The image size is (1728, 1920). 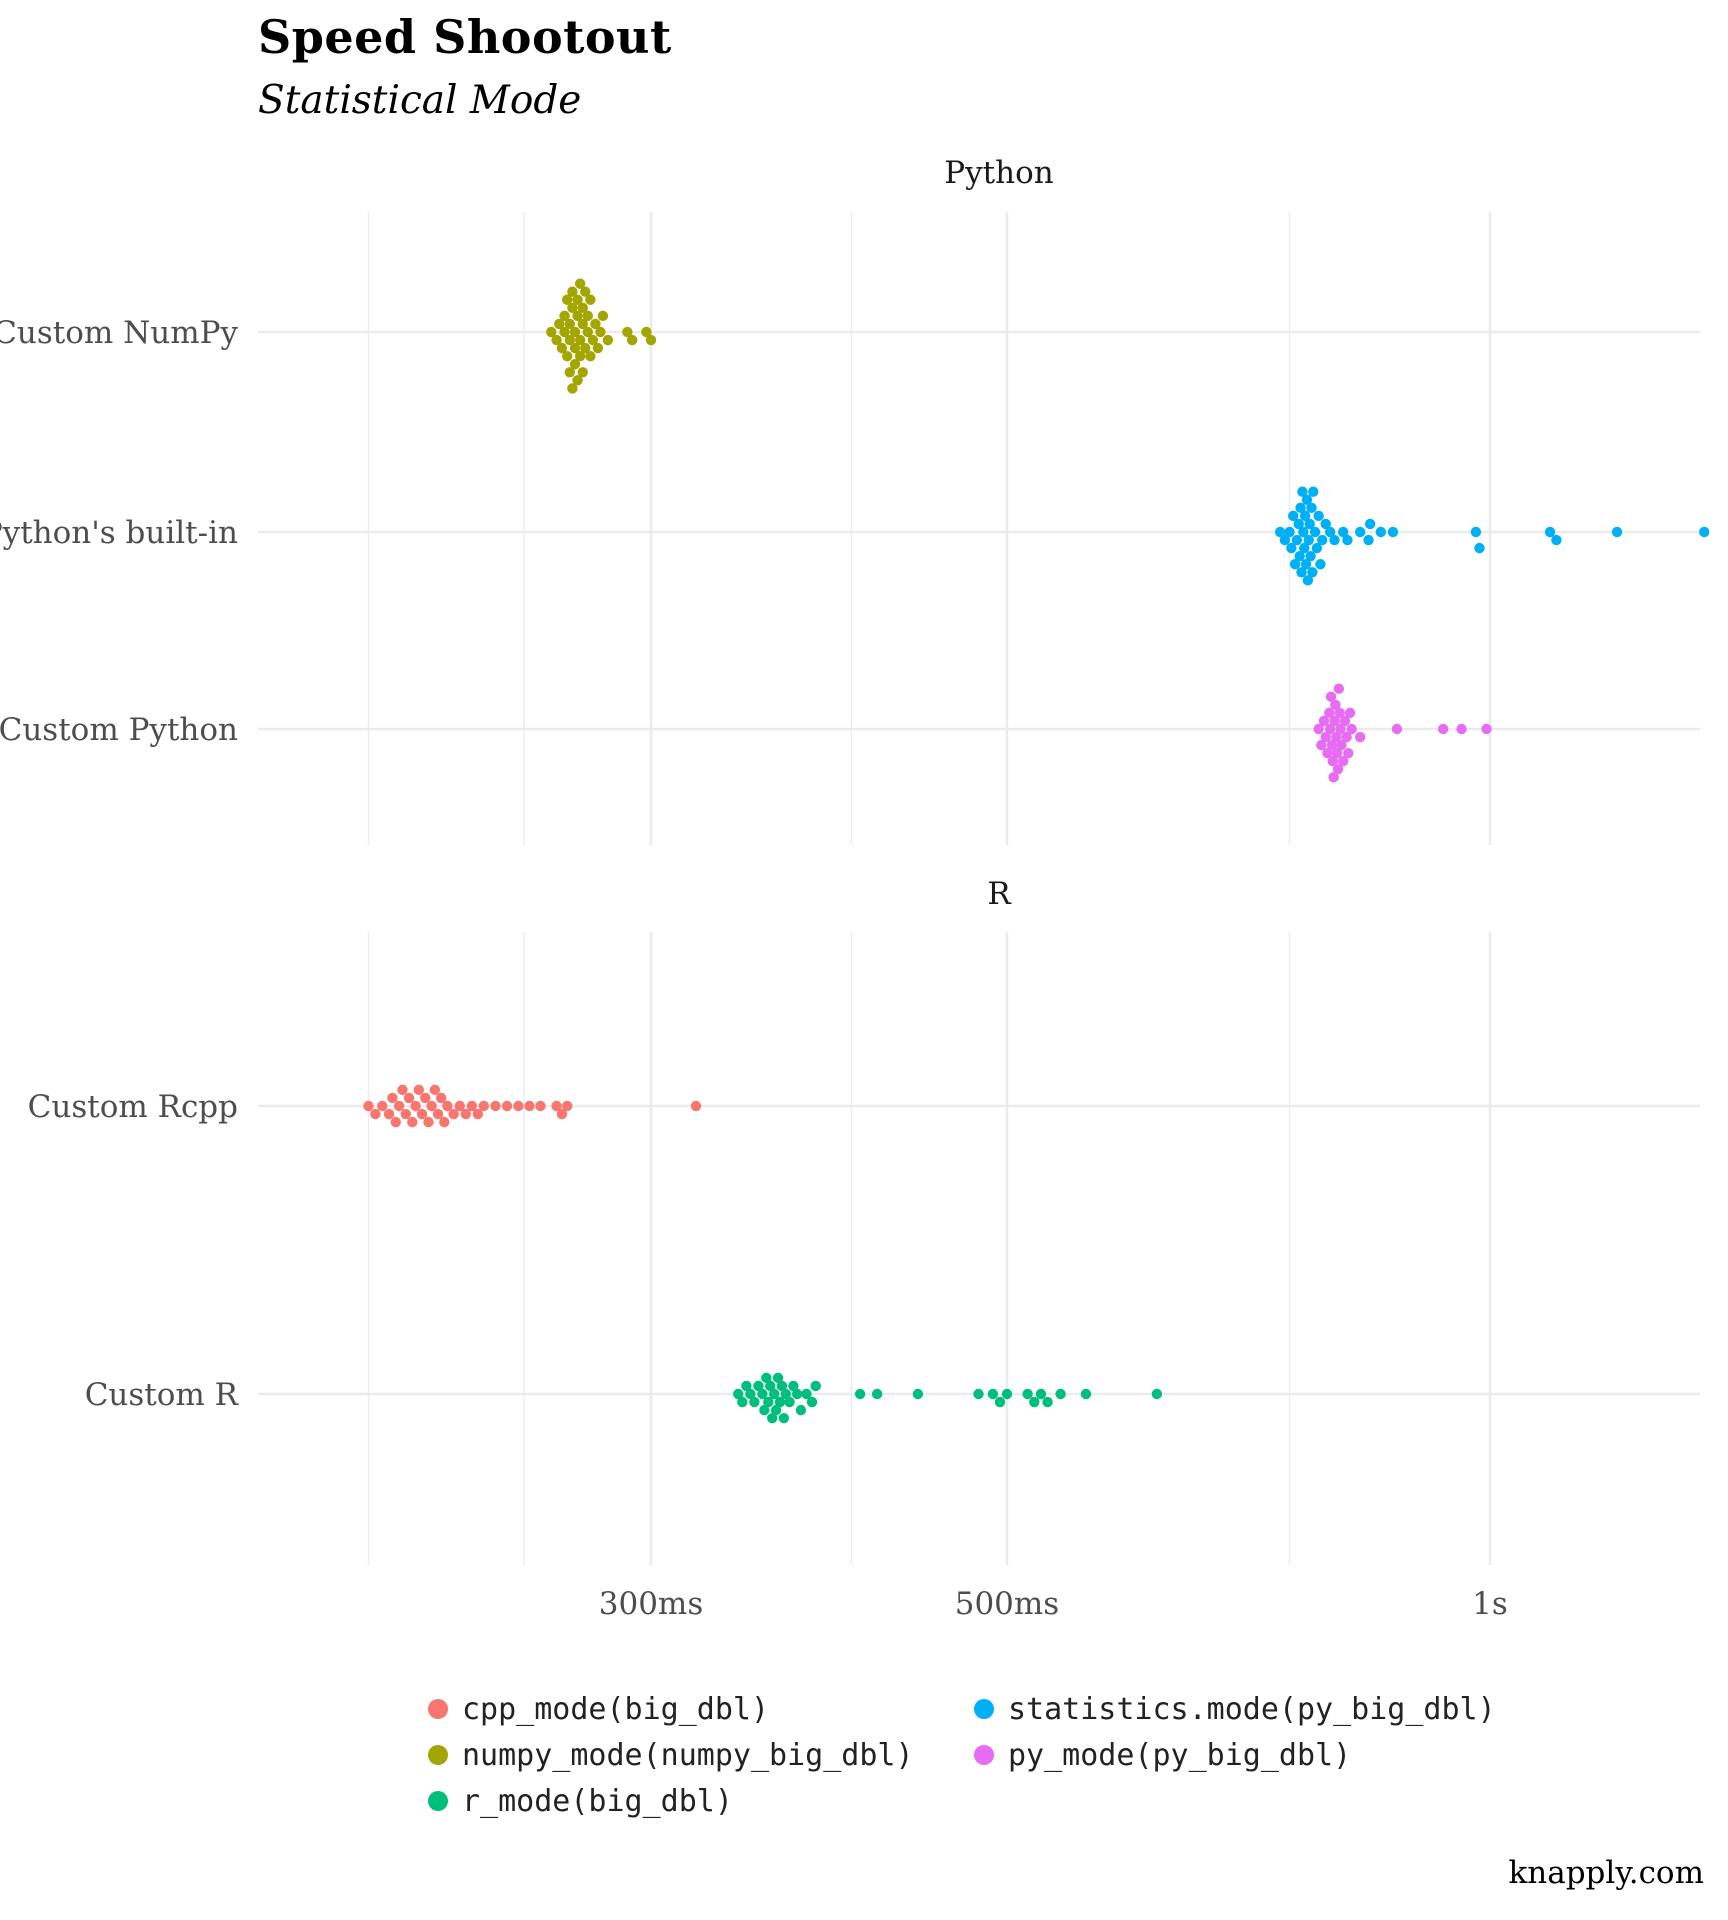 What do you see at coordinates (999, 894) in the screenshot?
I see `facet-strip-label: R` at bounding box center [999, 894].